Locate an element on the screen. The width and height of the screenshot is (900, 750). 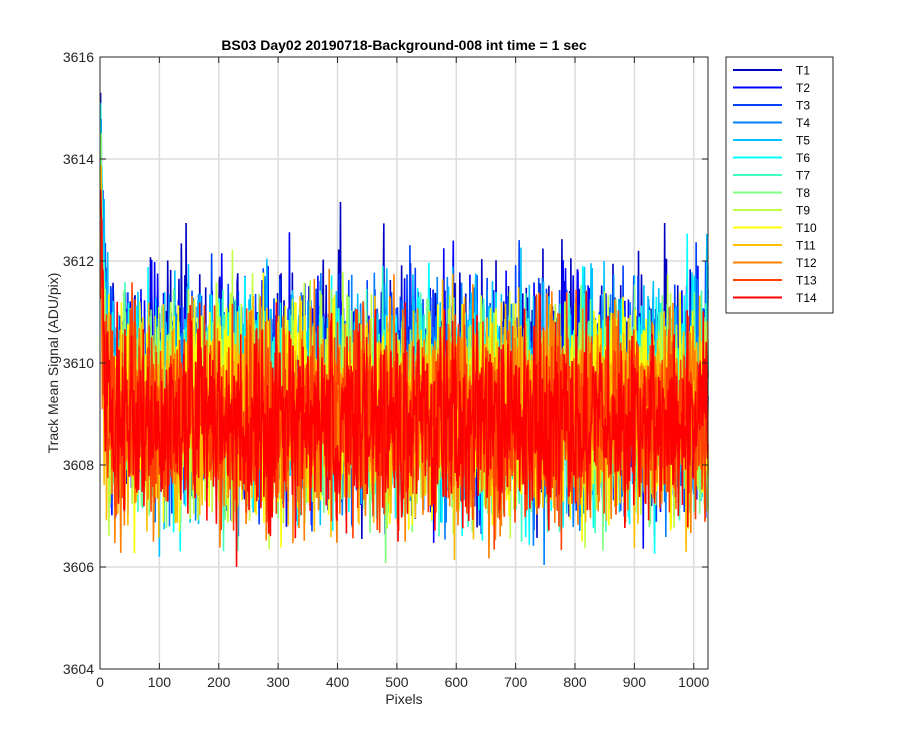
legend-label: T13 is located at coordinates (806, 281).